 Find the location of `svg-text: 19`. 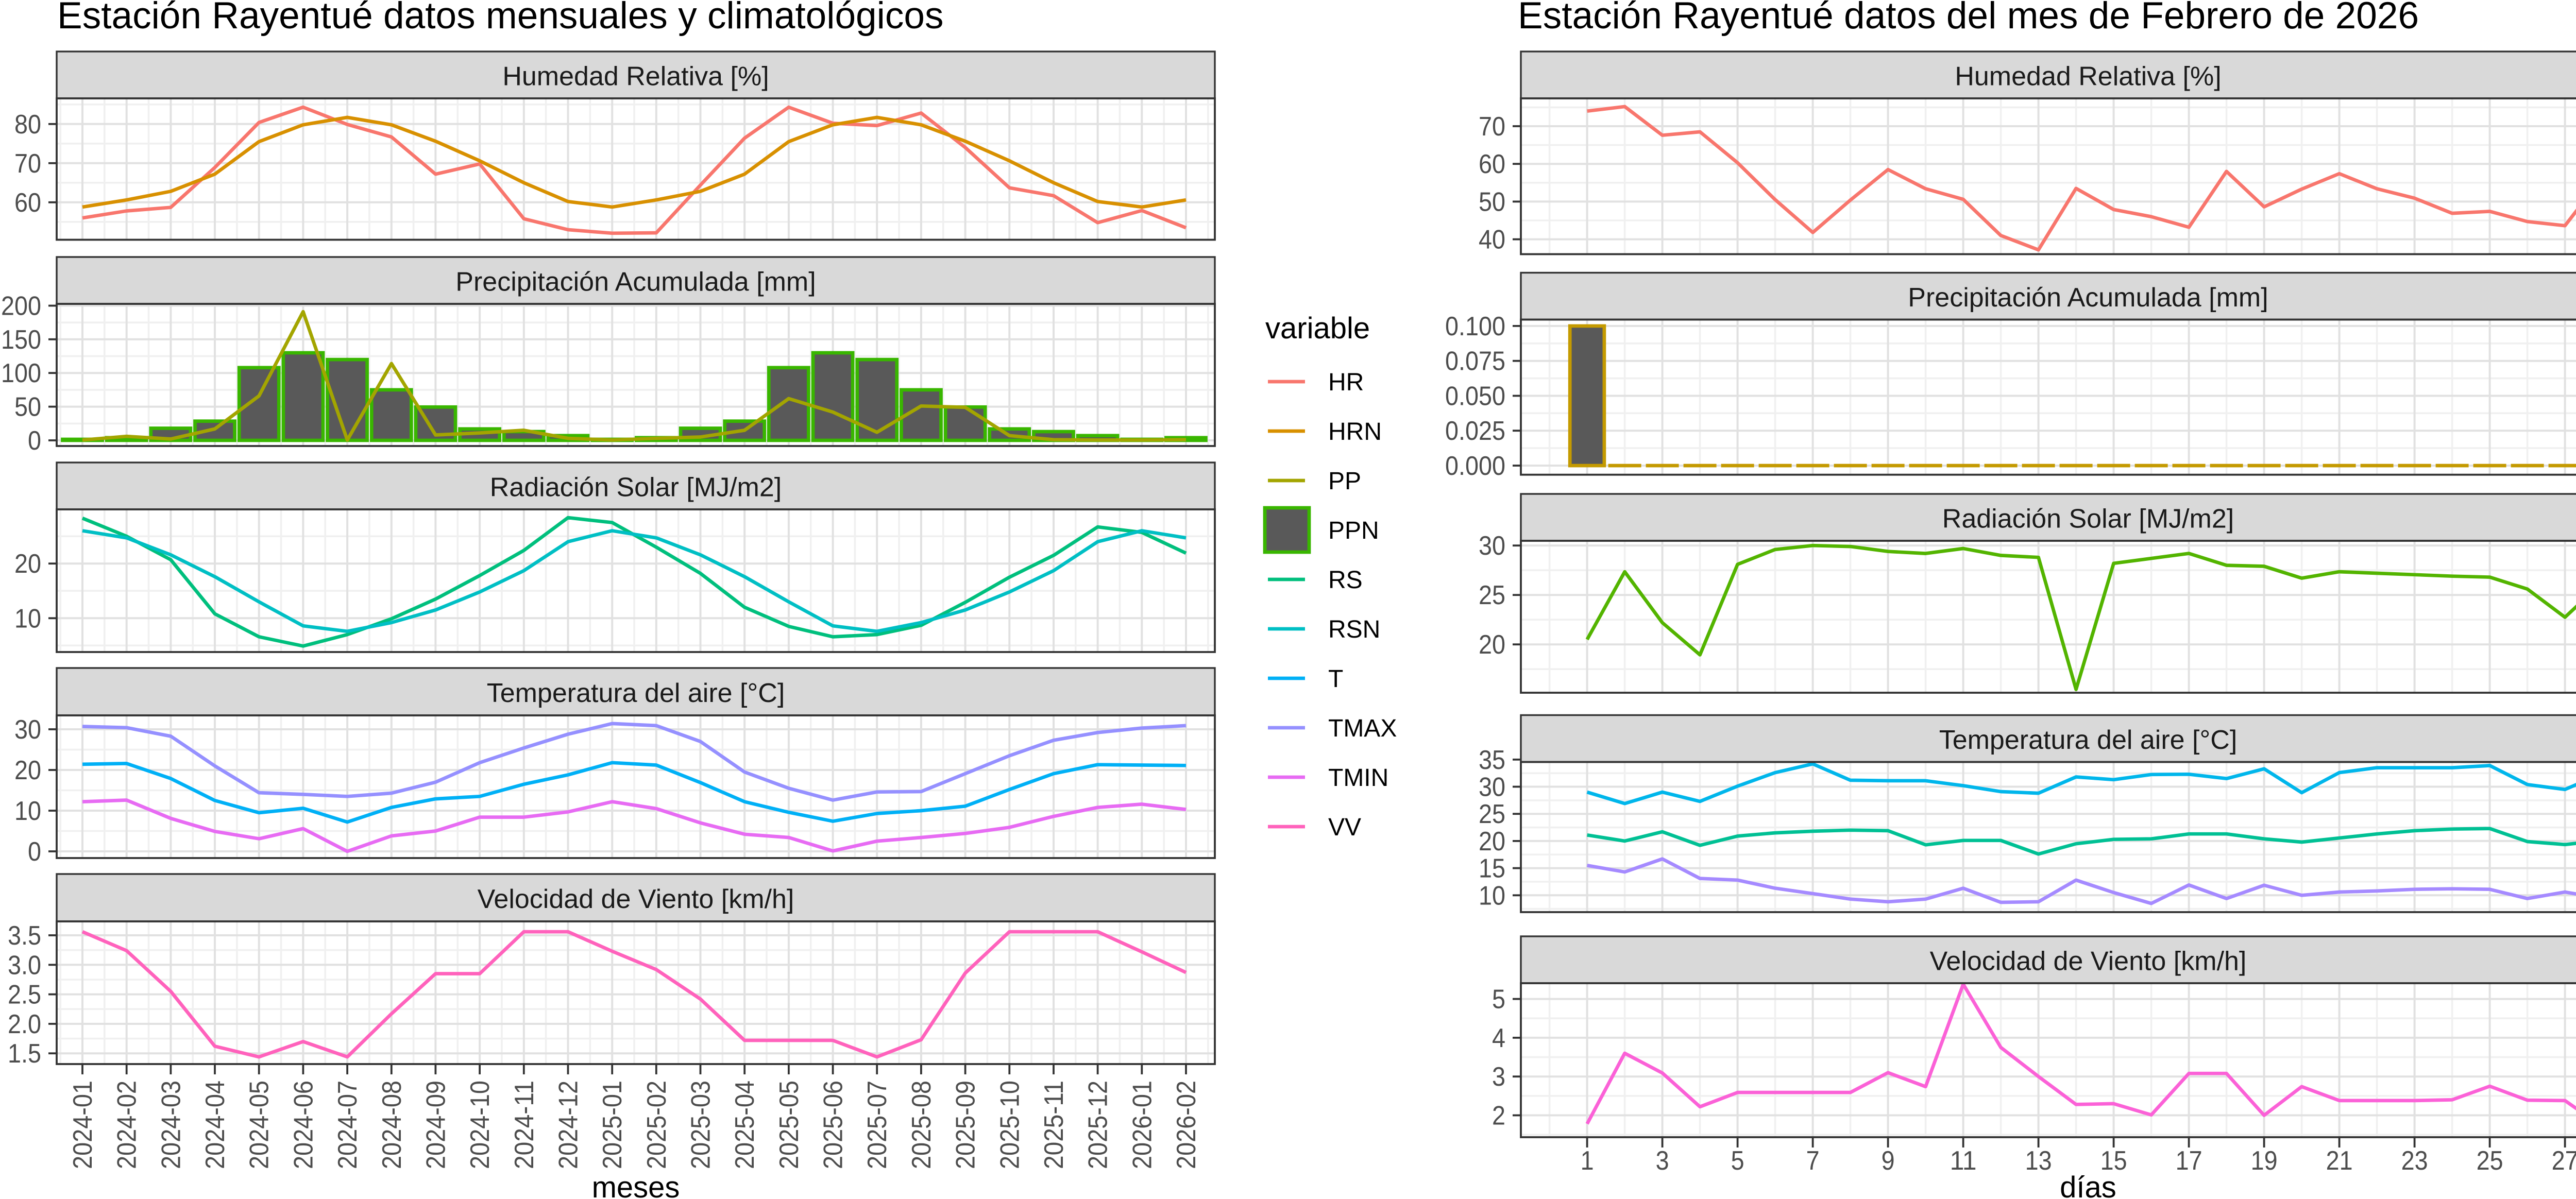

svg-text: 19 is located at coordinates (2264, 1161).